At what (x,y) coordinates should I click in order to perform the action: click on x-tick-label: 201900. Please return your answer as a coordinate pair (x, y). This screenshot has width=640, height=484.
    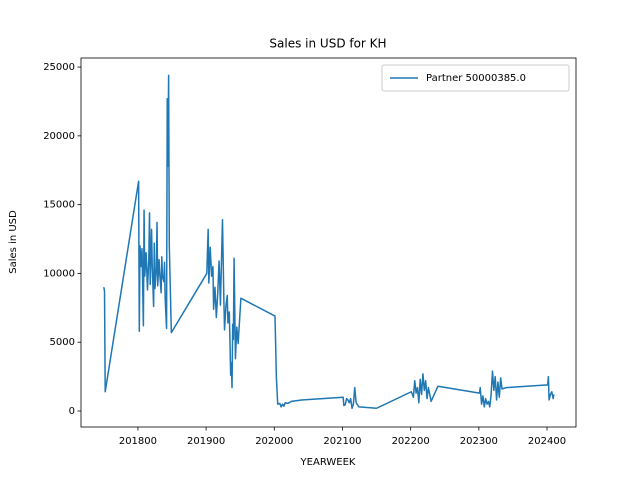
    Looking at the image, I should click on (206, 441).